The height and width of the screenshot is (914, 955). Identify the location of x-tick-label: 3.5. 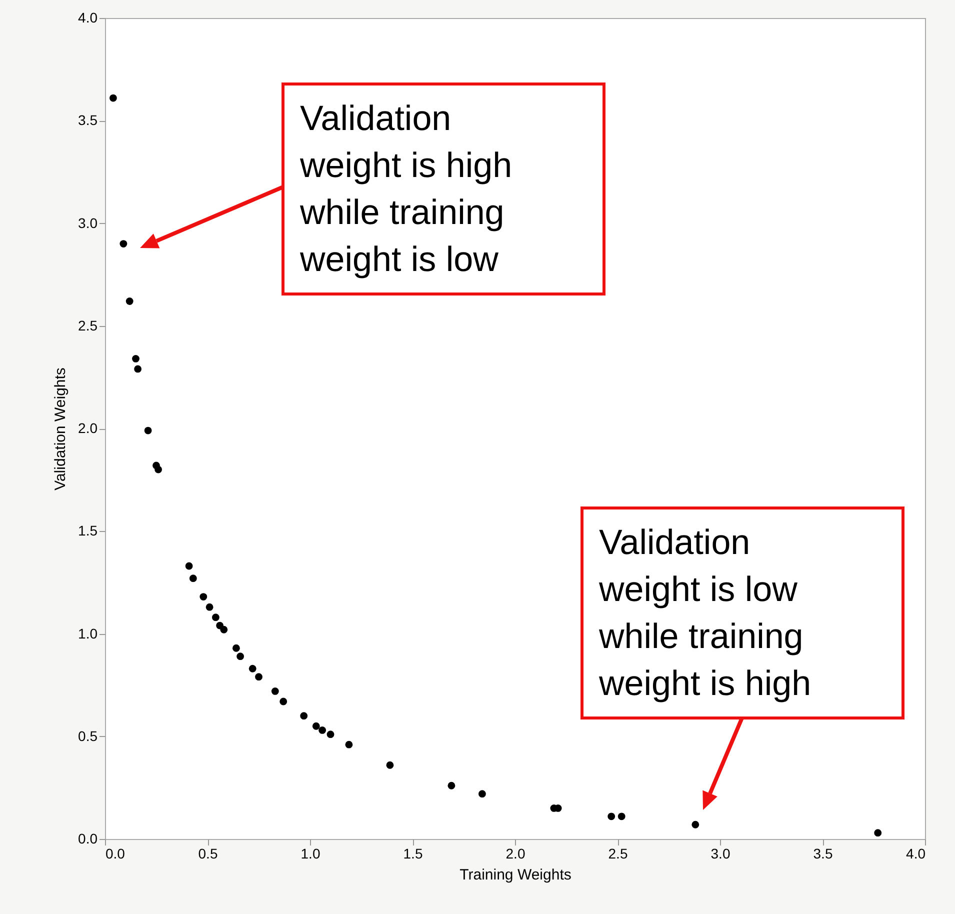
(823, 854).